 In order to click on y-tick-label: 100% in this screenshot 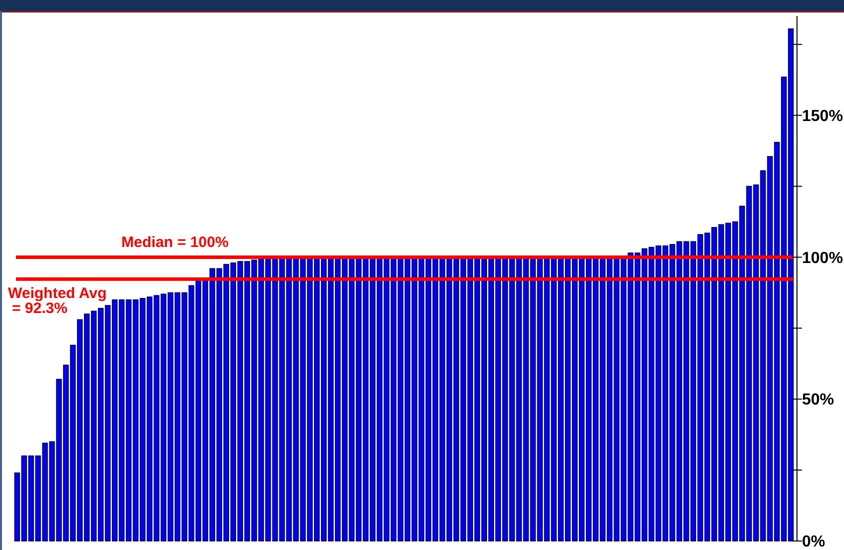, I will do `click(822, 258)`.